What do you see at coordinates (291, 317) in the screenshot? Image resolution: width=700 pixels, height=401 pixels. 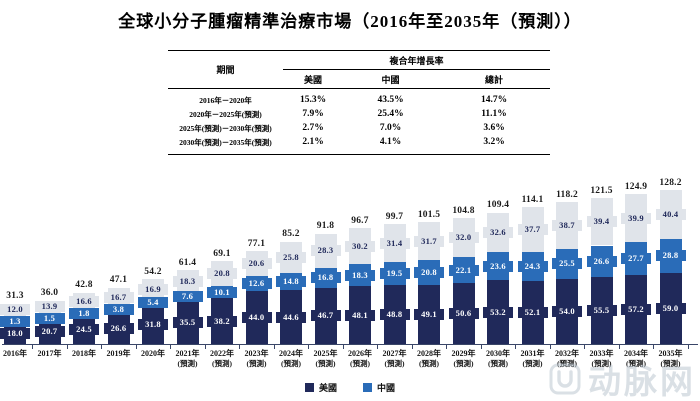 I see `bar-value-label: 44.6` at bounding box center [291, 317].